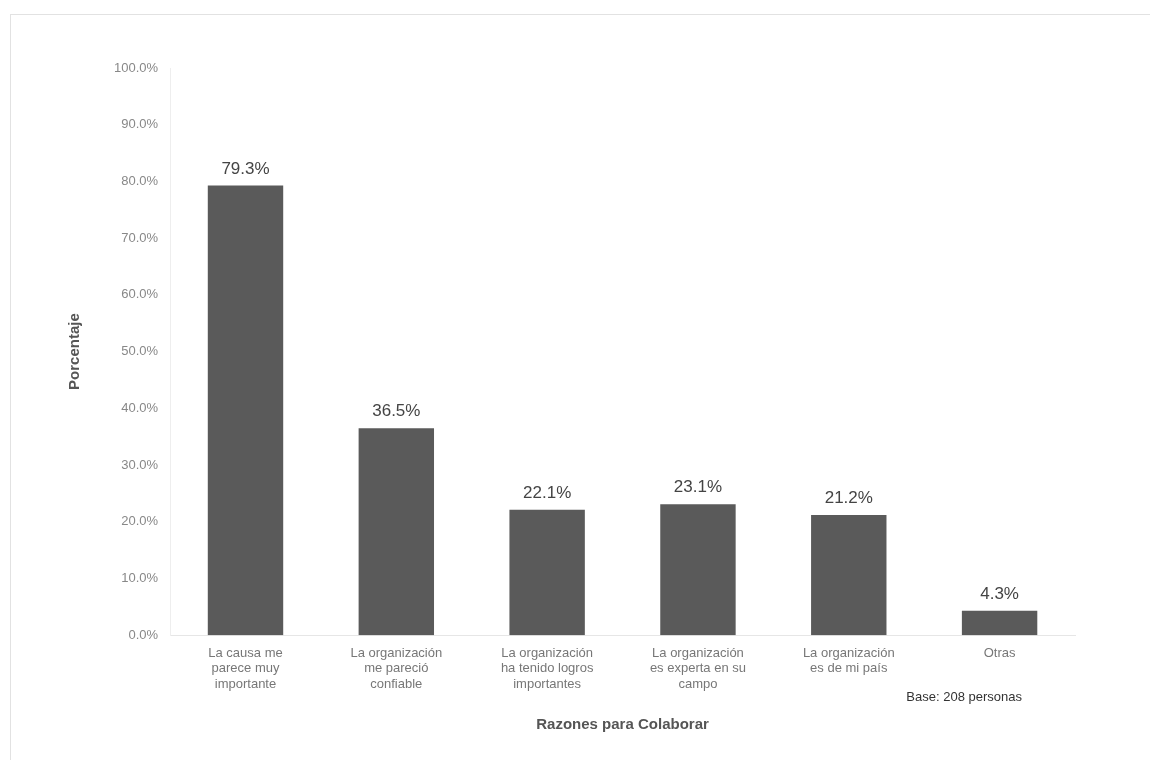  What do you see at coordinates (999, 652) in the screenshot?
I see `x-tick-label: Otras` at bounding box center [999, 652].